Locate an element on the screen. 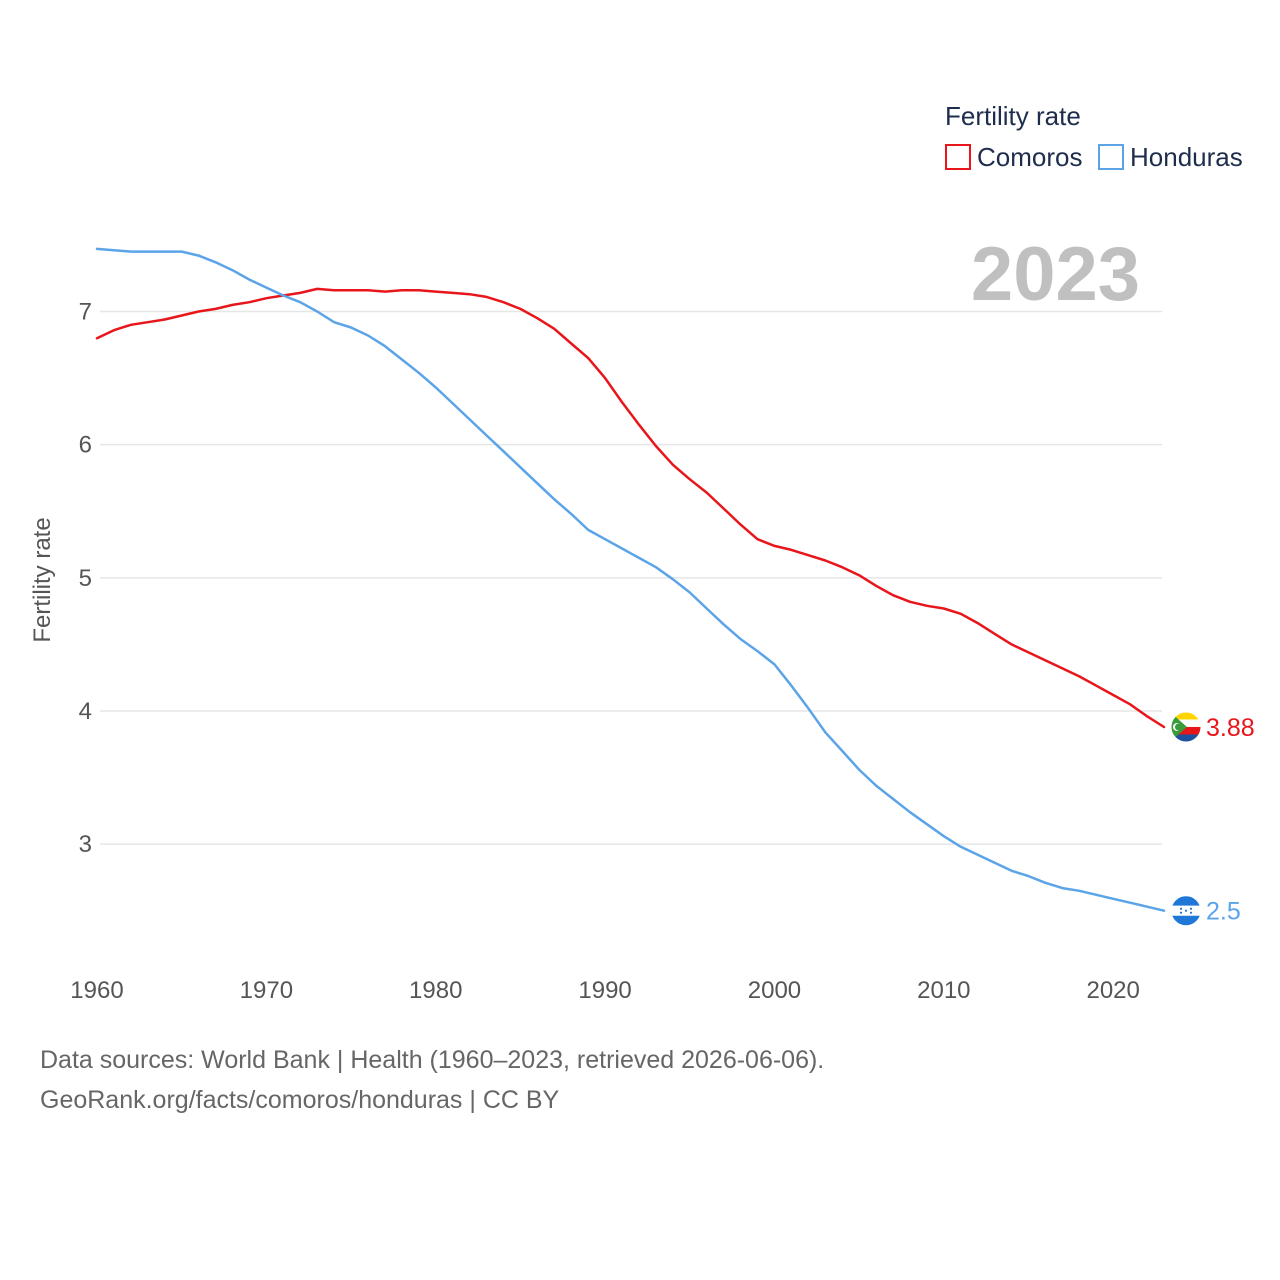  x-tick-label: 2010 is located at coordinates (943, 990).